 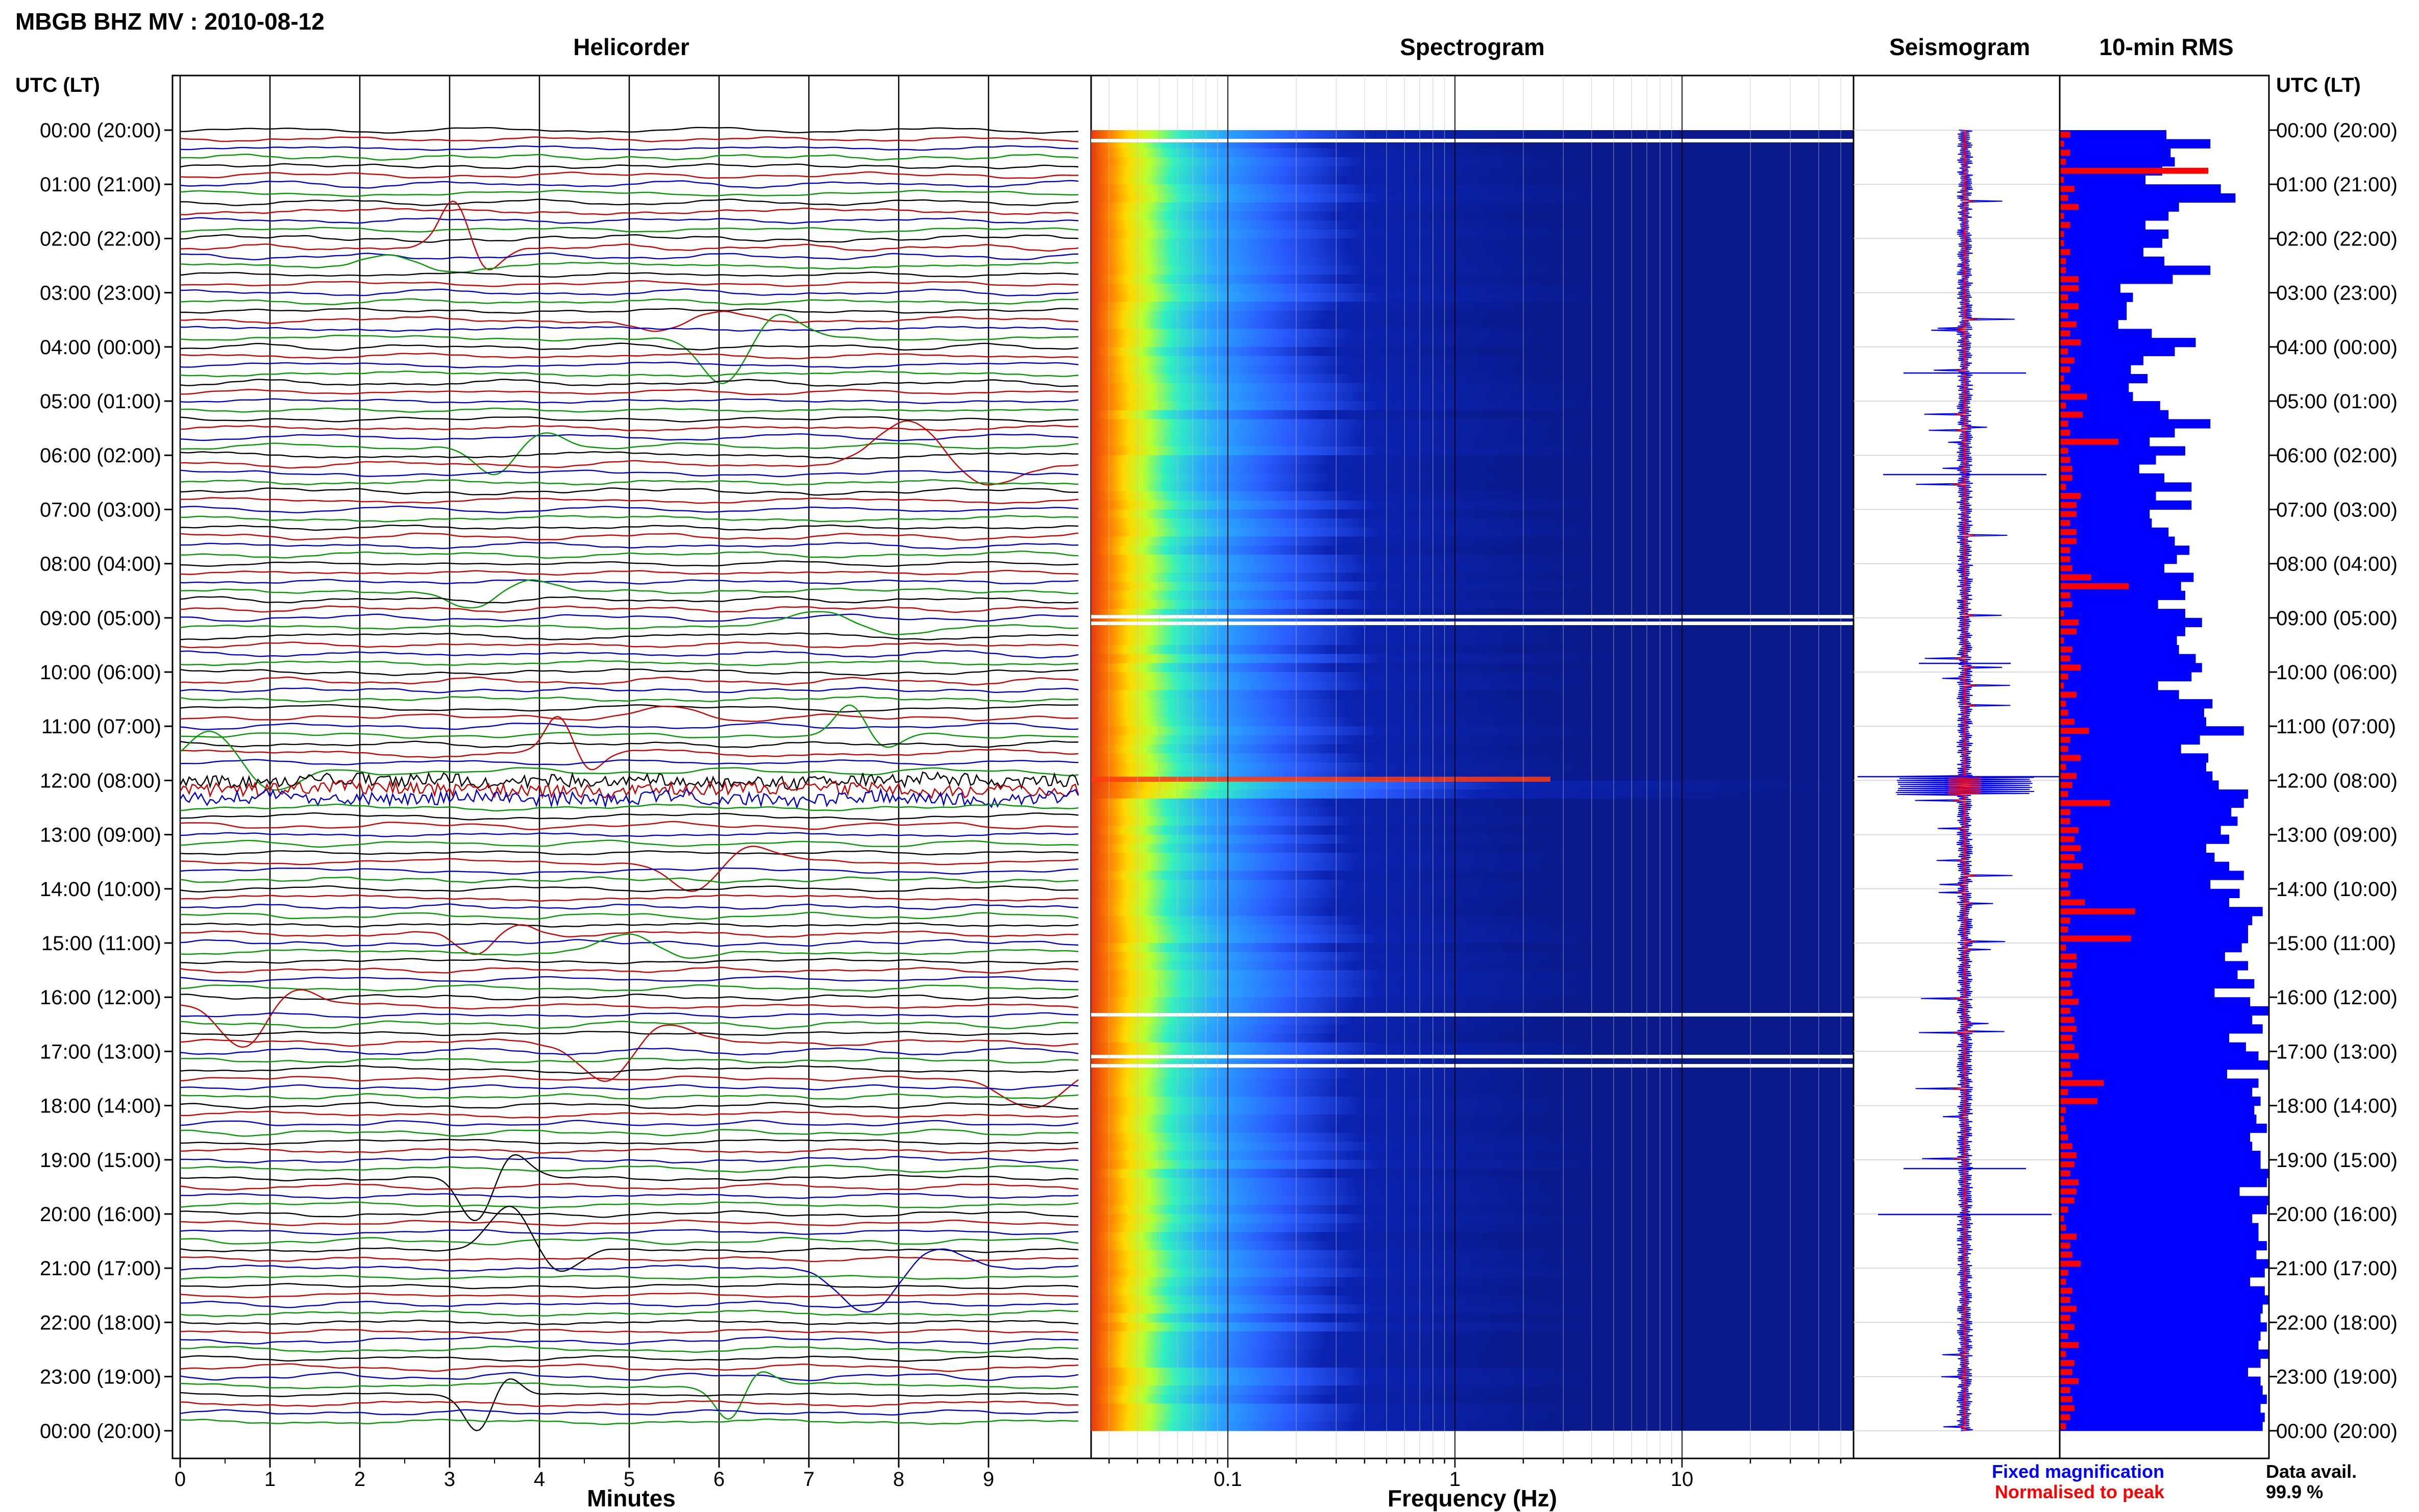 I want to click on spectrogram-gap, so click(x=1472, y=623).